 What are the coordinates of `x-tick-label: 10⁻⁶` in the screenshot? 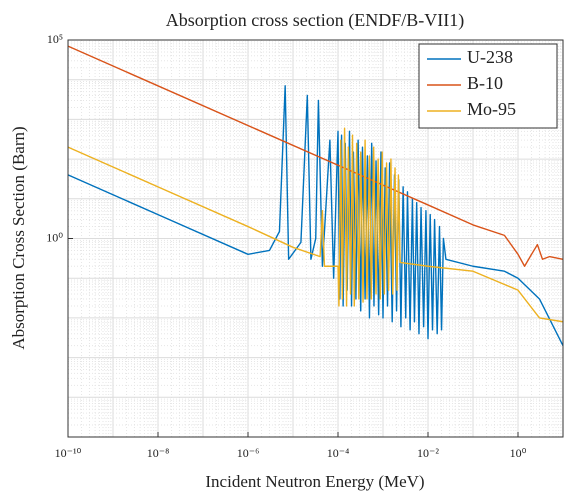 It's located at (248, 453).